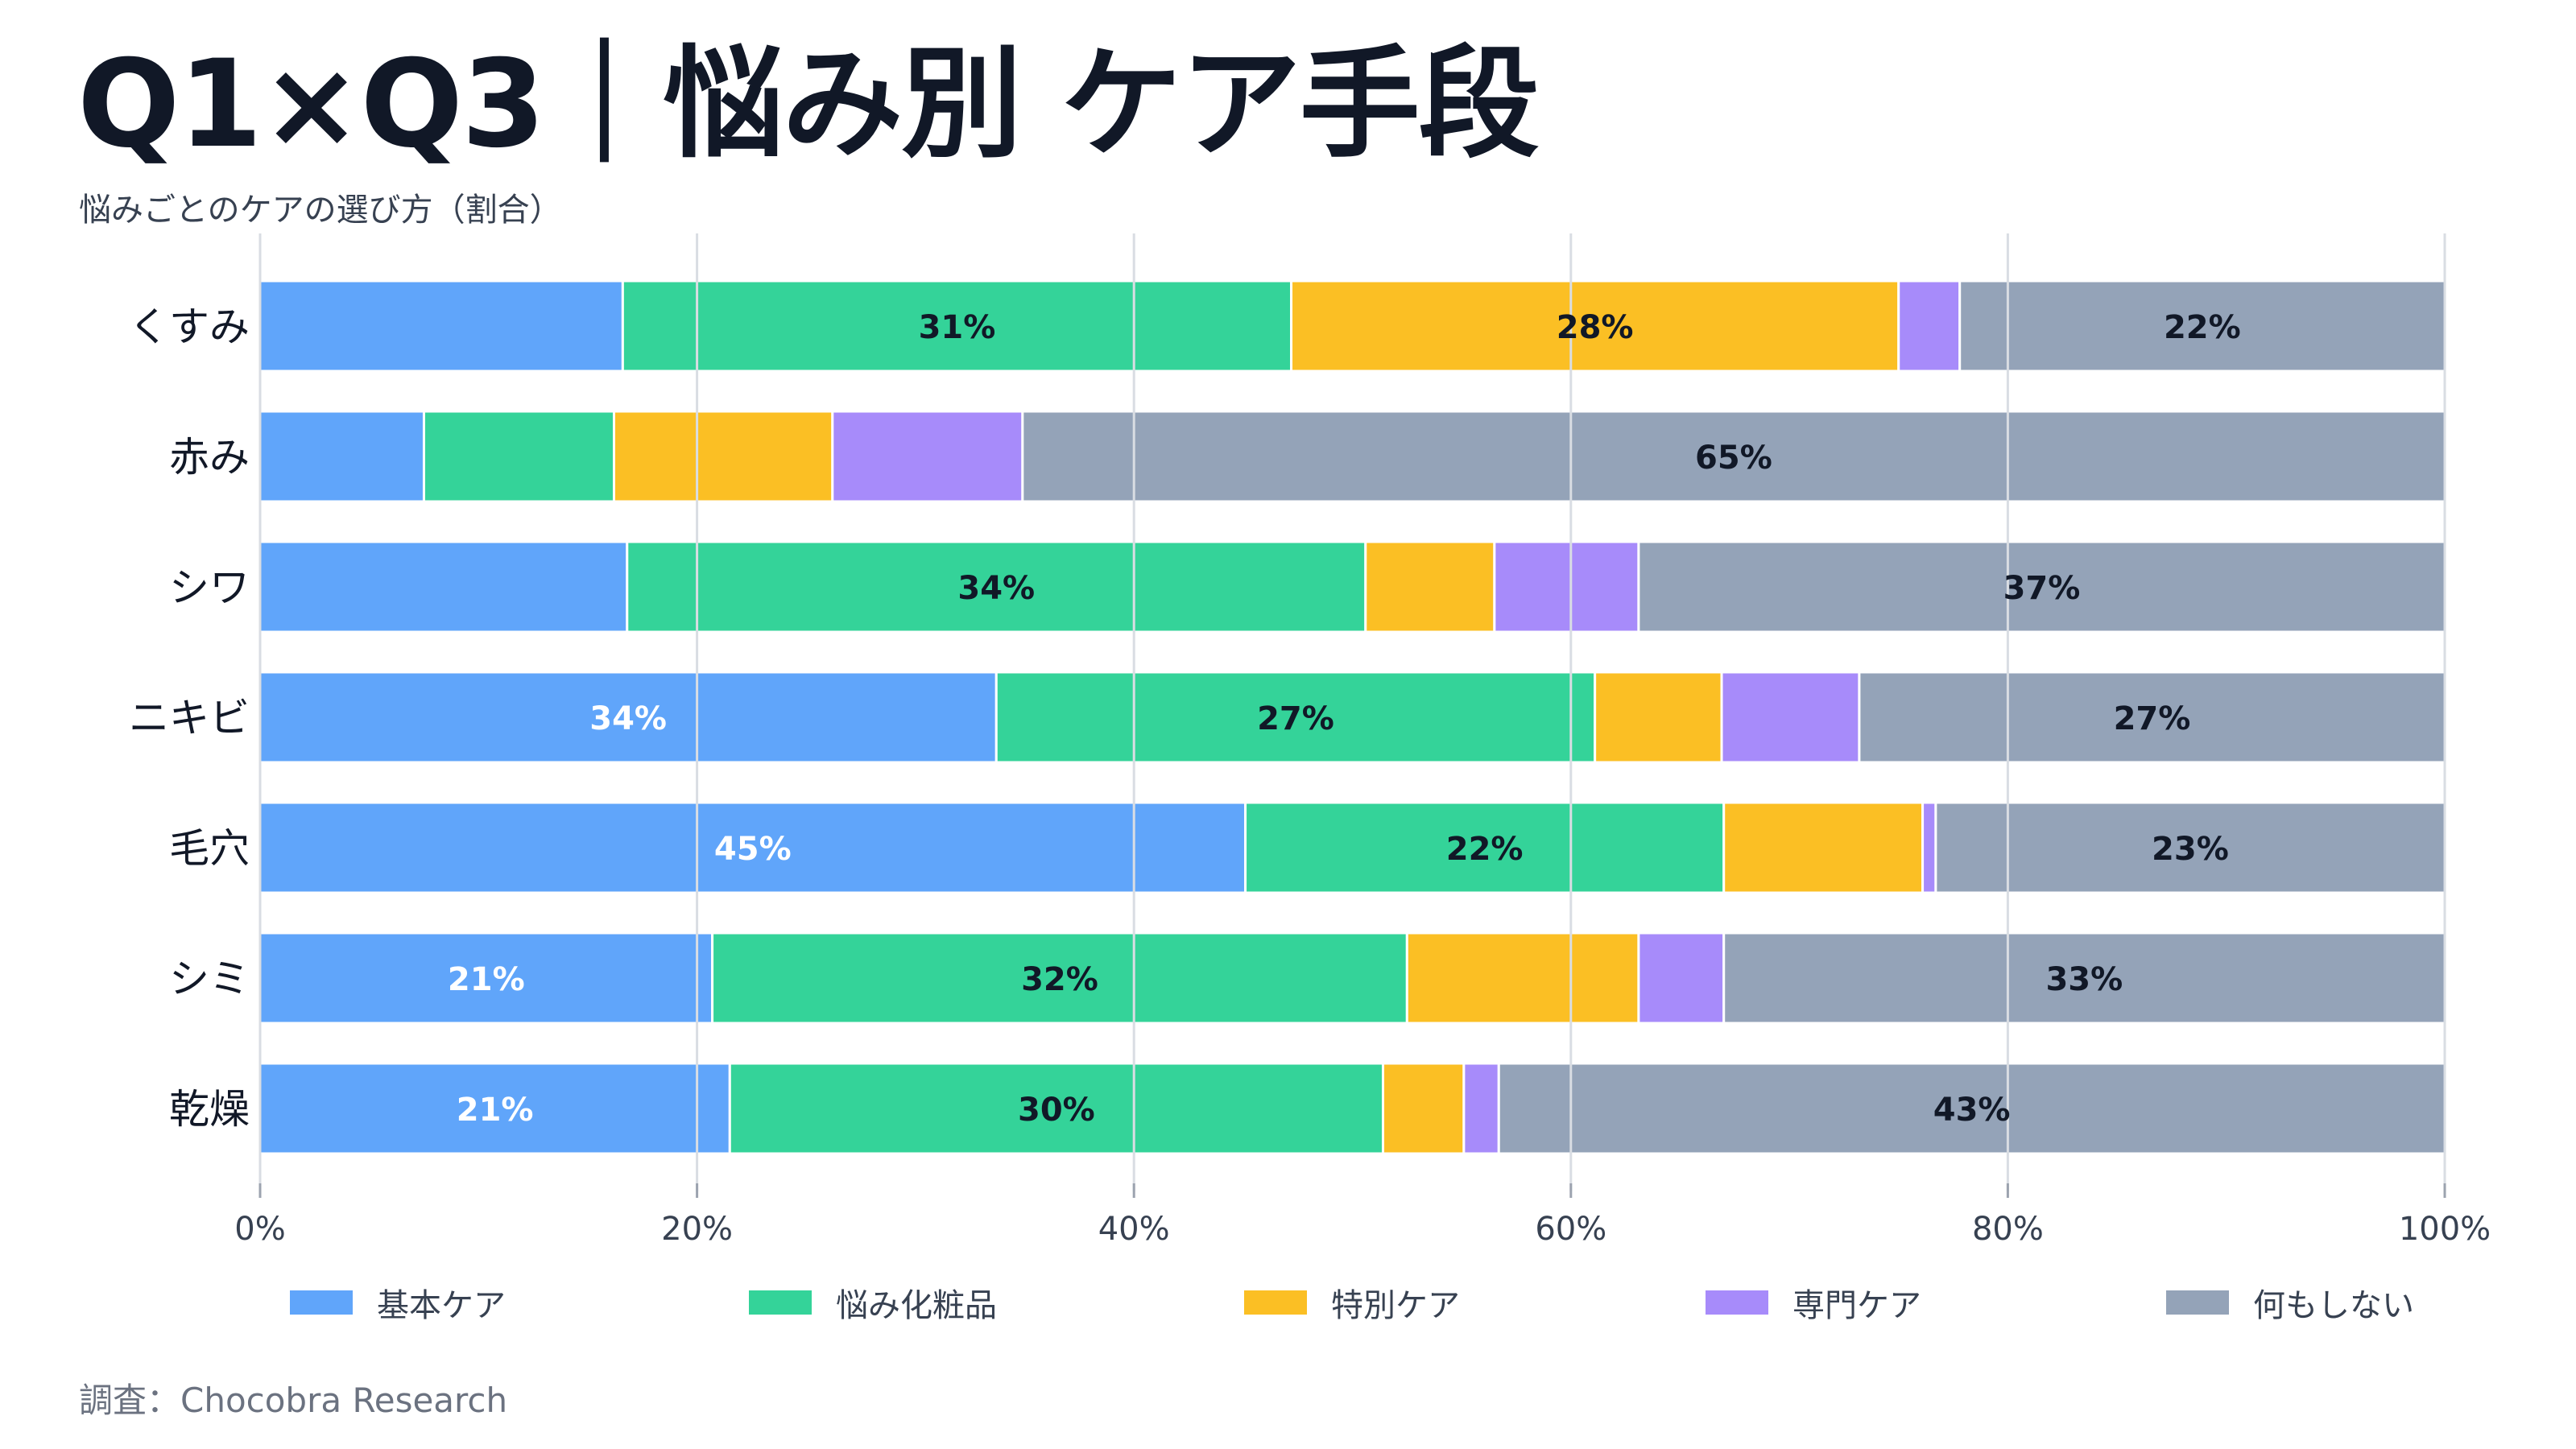  I want to click on x-axis-ticks: 0% 20% 40% 60% 80% 100%, so click(1362, 1215).